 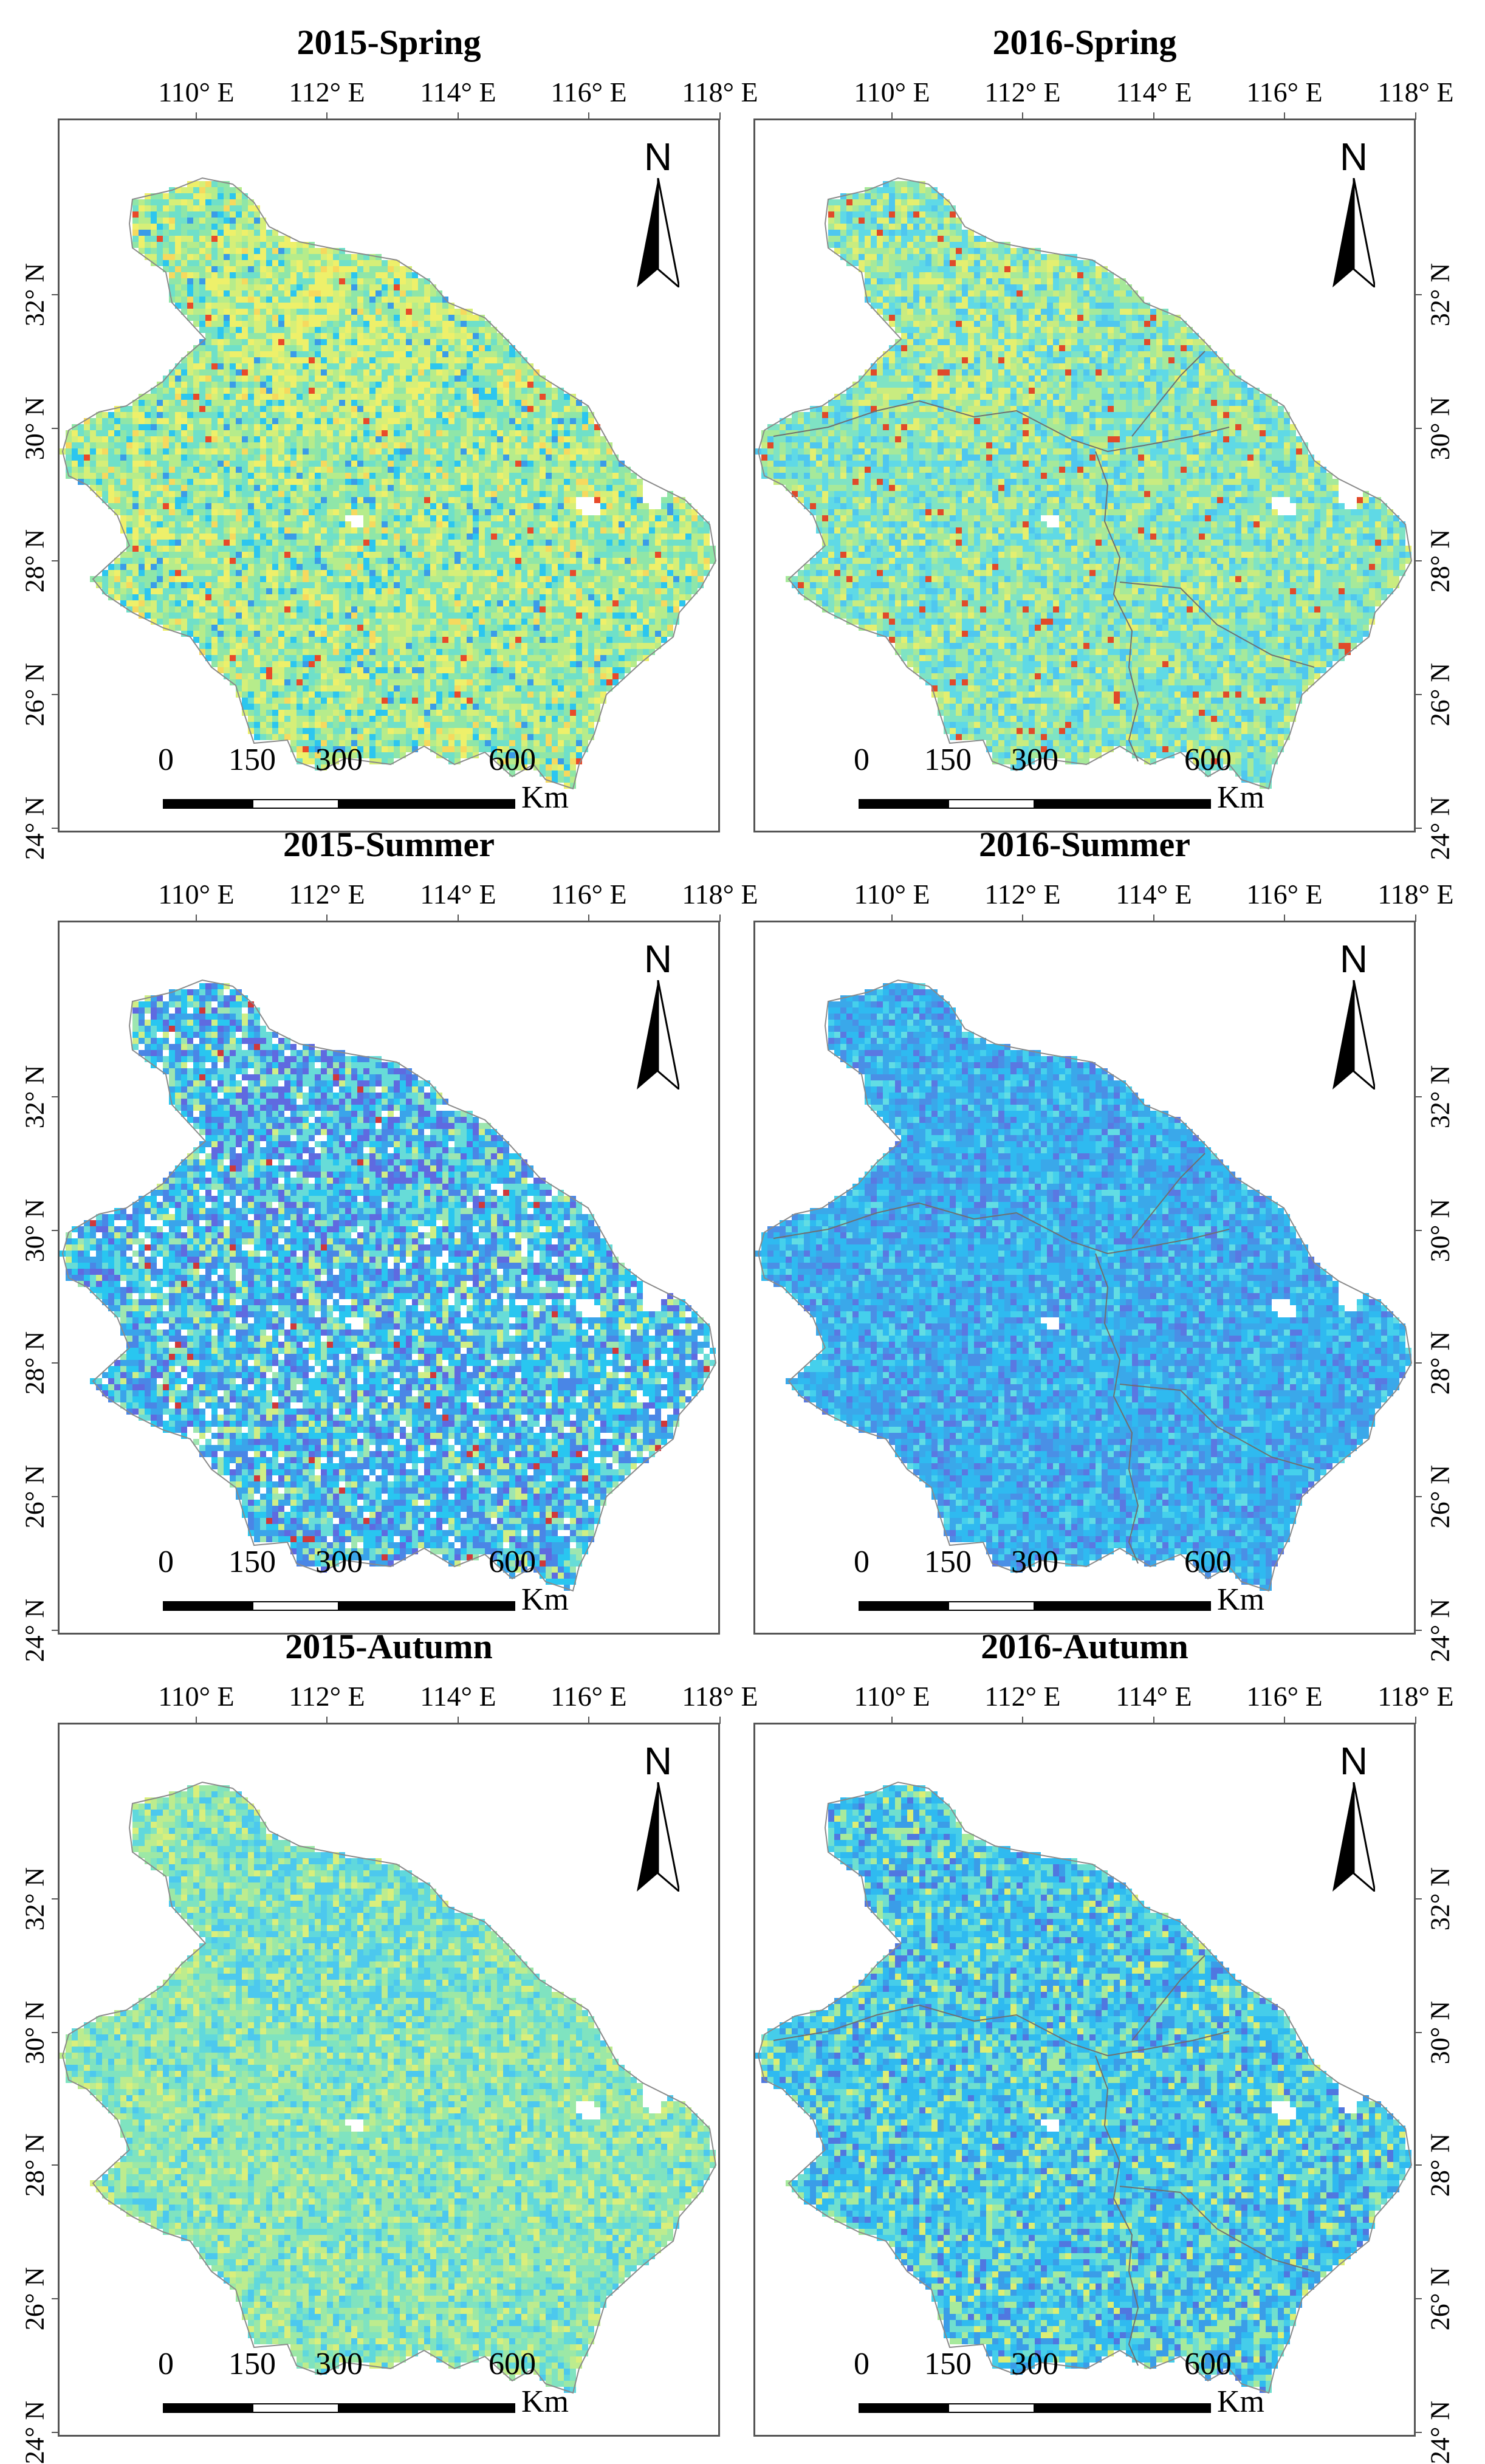 What do you see at coordinates (1085, 783) in the screenshot?
I see `scale-bar: 0 150 300 600 Km` at bounding box center [1085, 783].